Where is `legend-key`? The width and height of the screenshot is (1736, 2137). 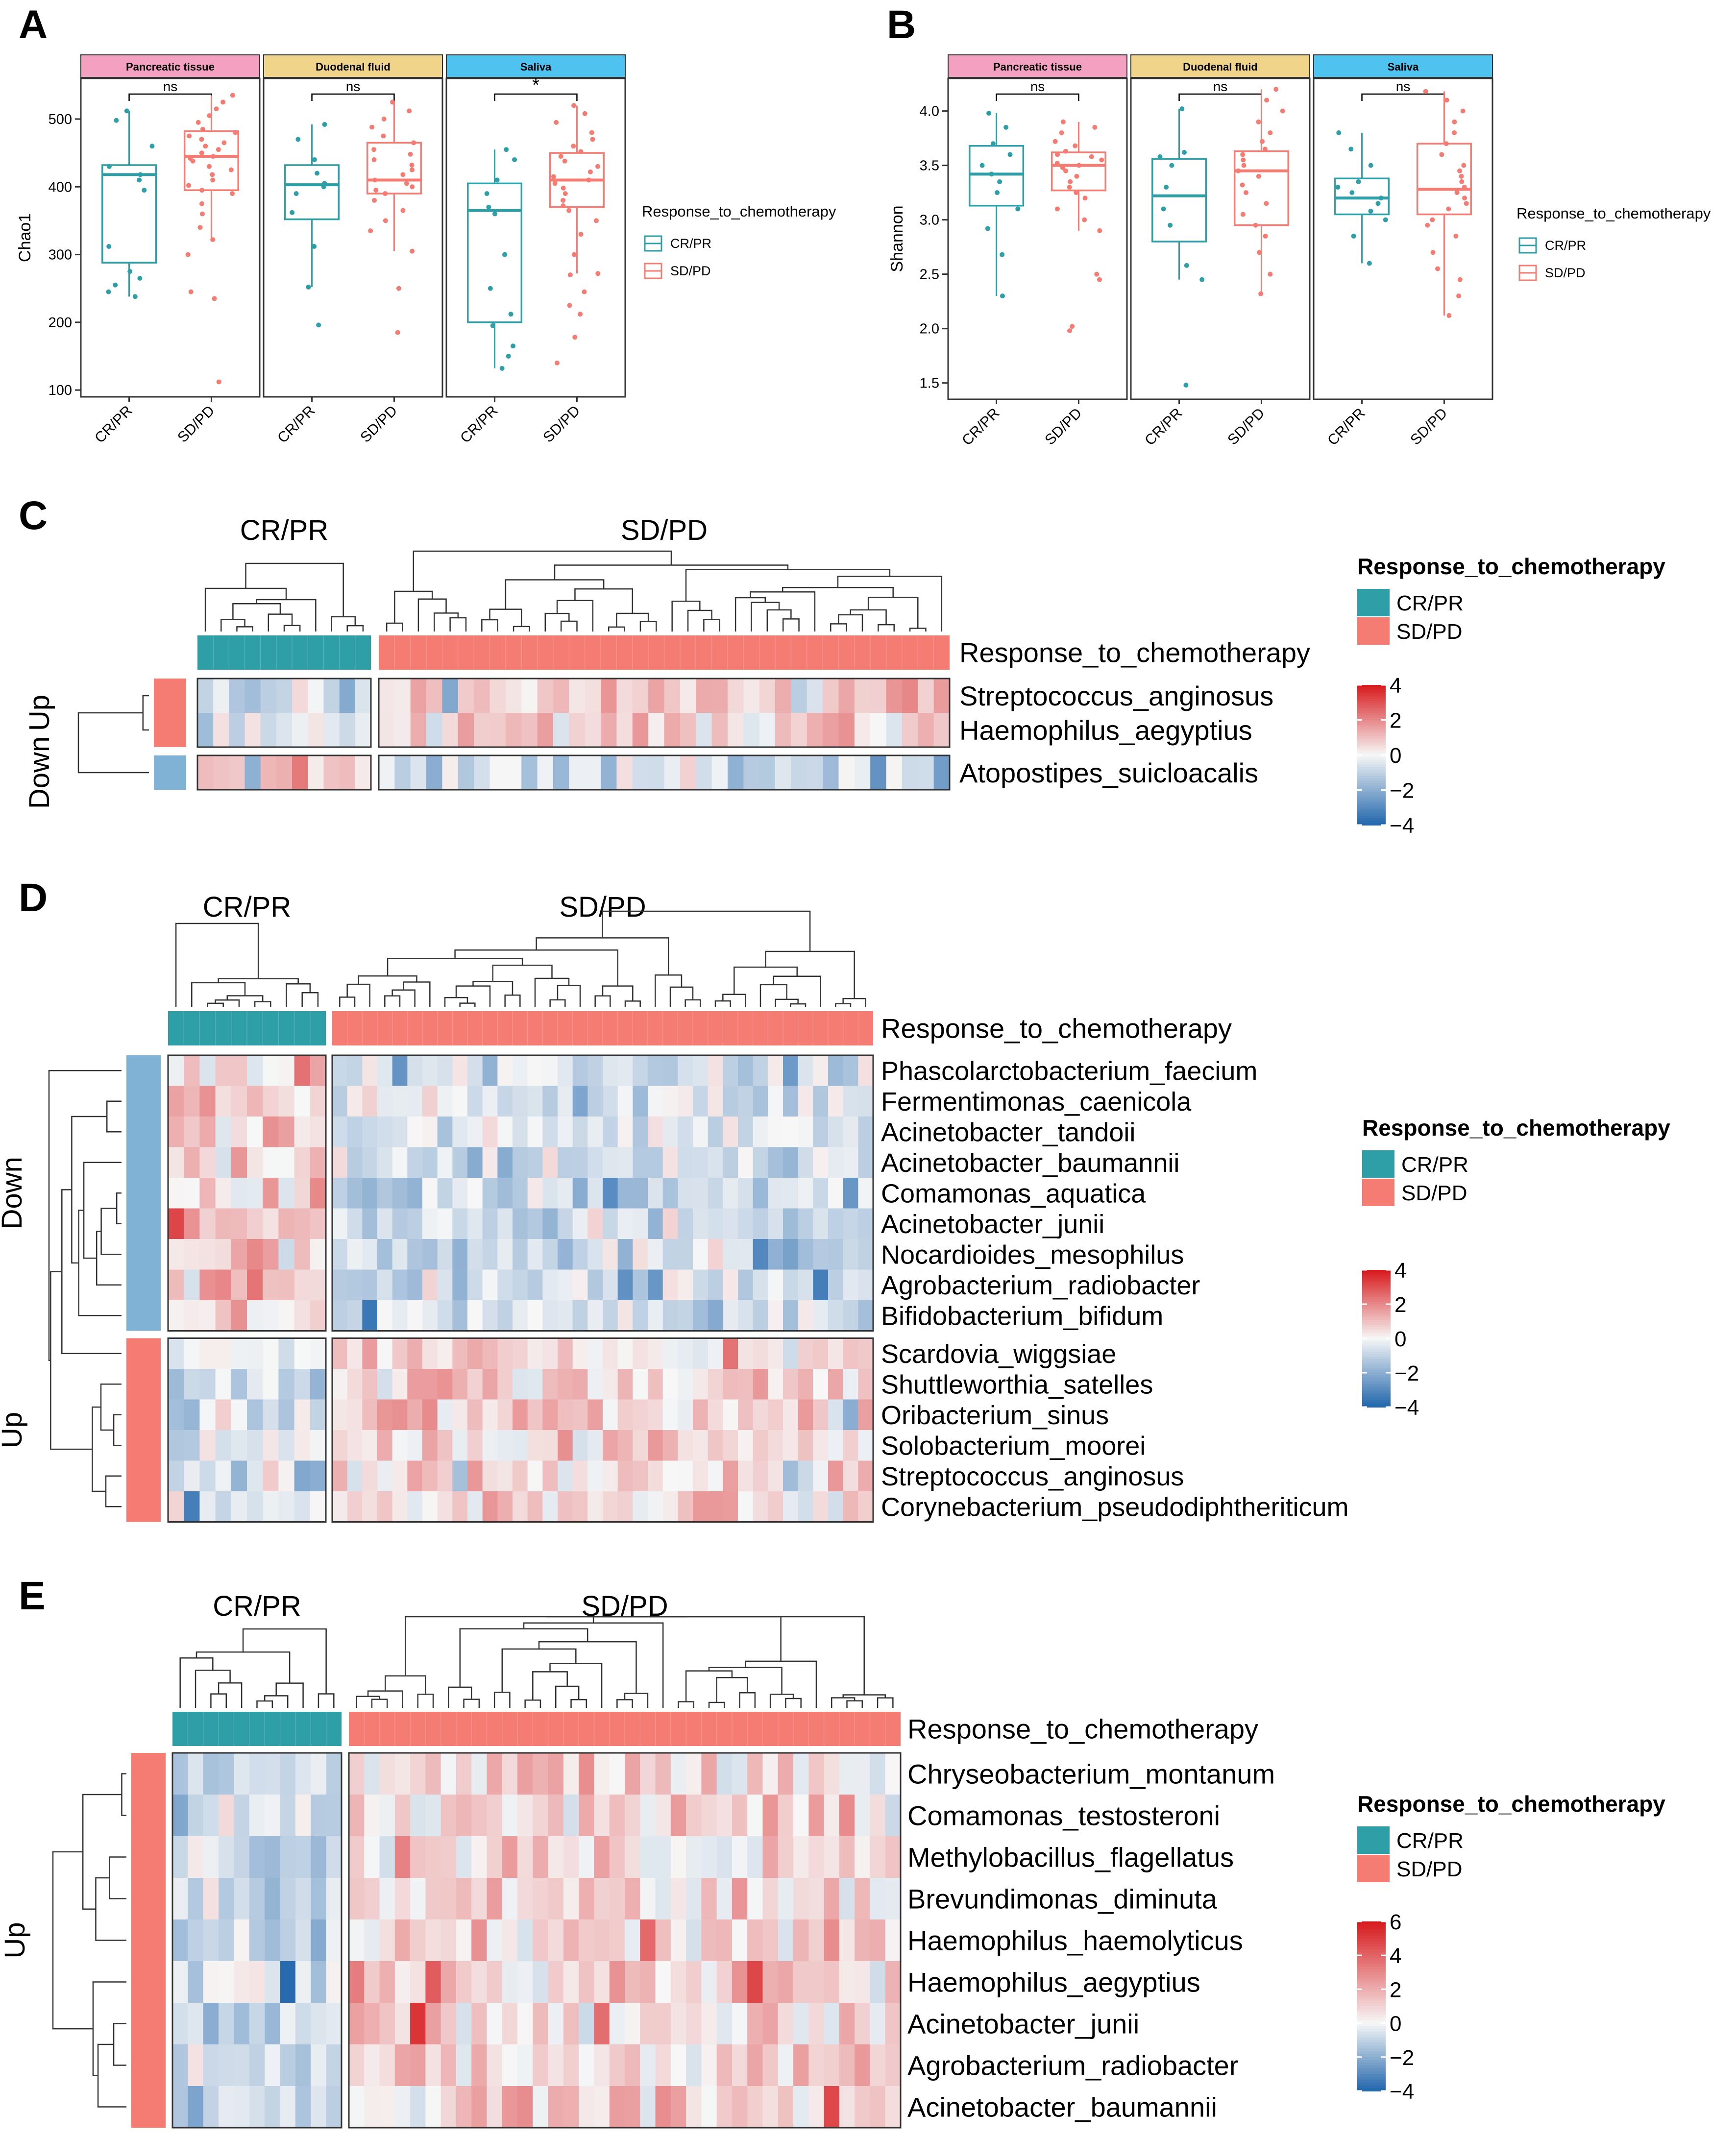 legend-key is located at coordinates (1373, 1840).